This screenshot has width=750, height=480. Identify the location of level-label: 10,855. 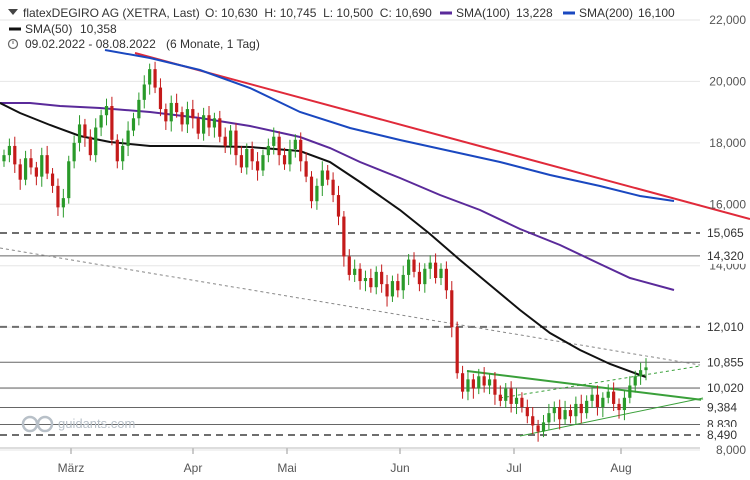
(725, 362).